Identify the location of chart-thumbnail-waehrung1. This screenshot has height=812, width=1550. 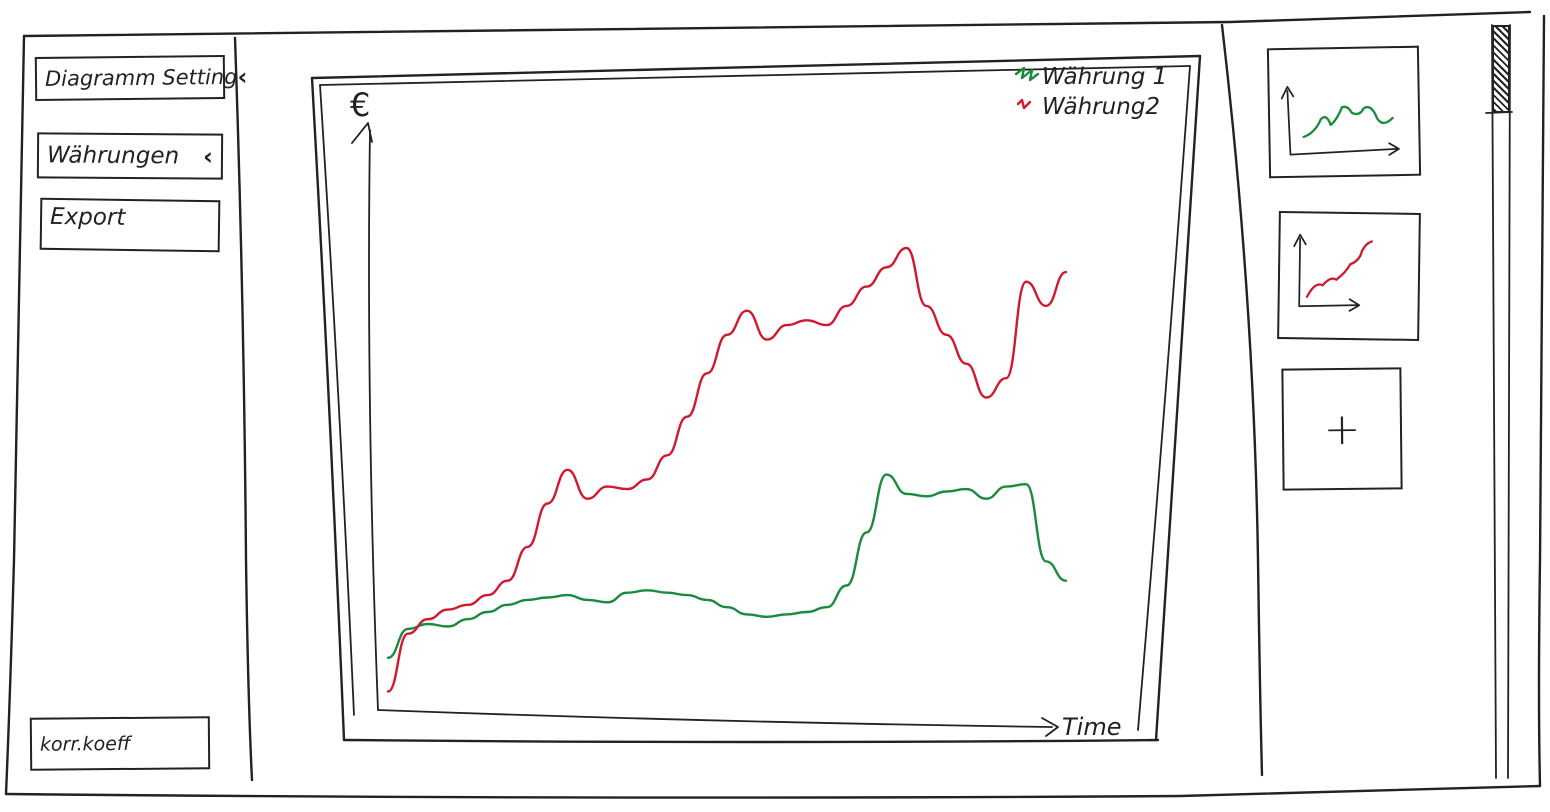
(1344, 112).